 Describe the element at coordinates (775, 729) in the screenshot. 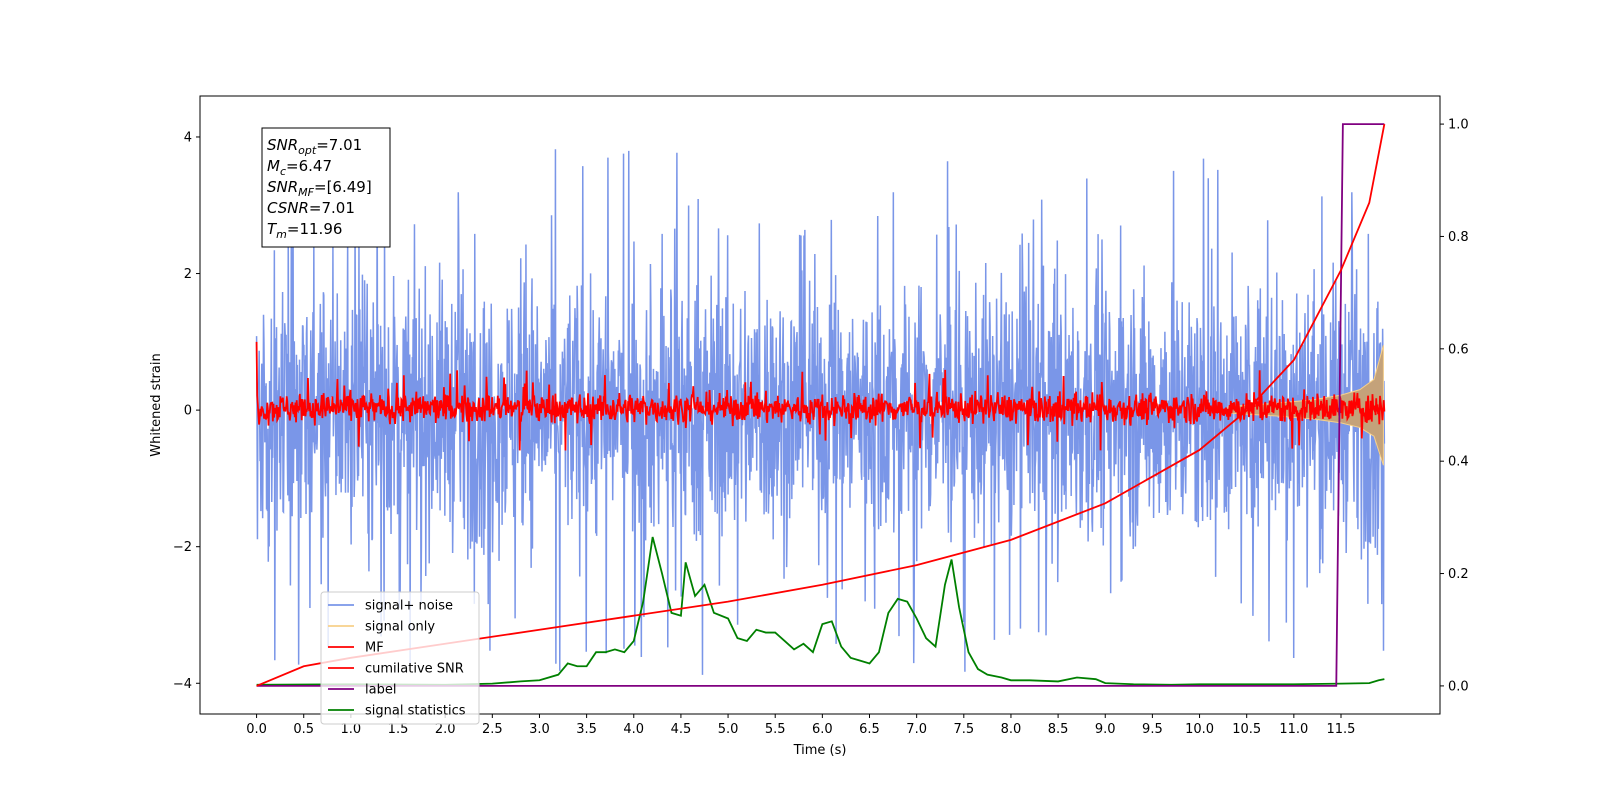

I see `x-tick-label: 5.5` at that location.